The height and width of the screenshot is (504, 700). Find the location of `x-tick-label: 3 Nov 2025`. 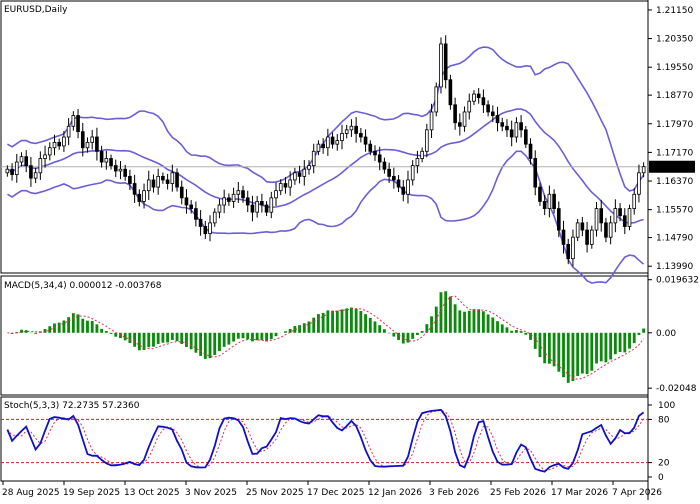

x-tick-label: 3 Nov 2025 is located at coordinates (211, 493).